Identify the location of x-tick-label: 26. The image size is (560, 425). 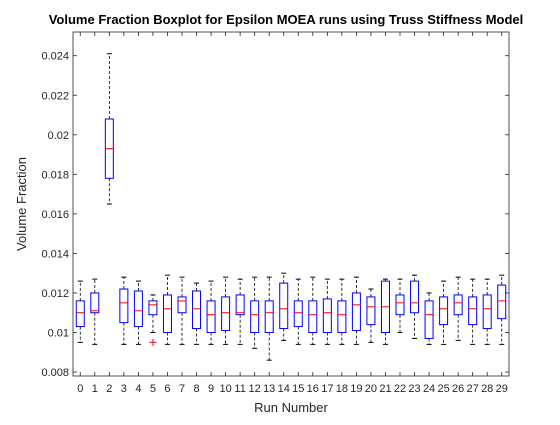
(458, 389).